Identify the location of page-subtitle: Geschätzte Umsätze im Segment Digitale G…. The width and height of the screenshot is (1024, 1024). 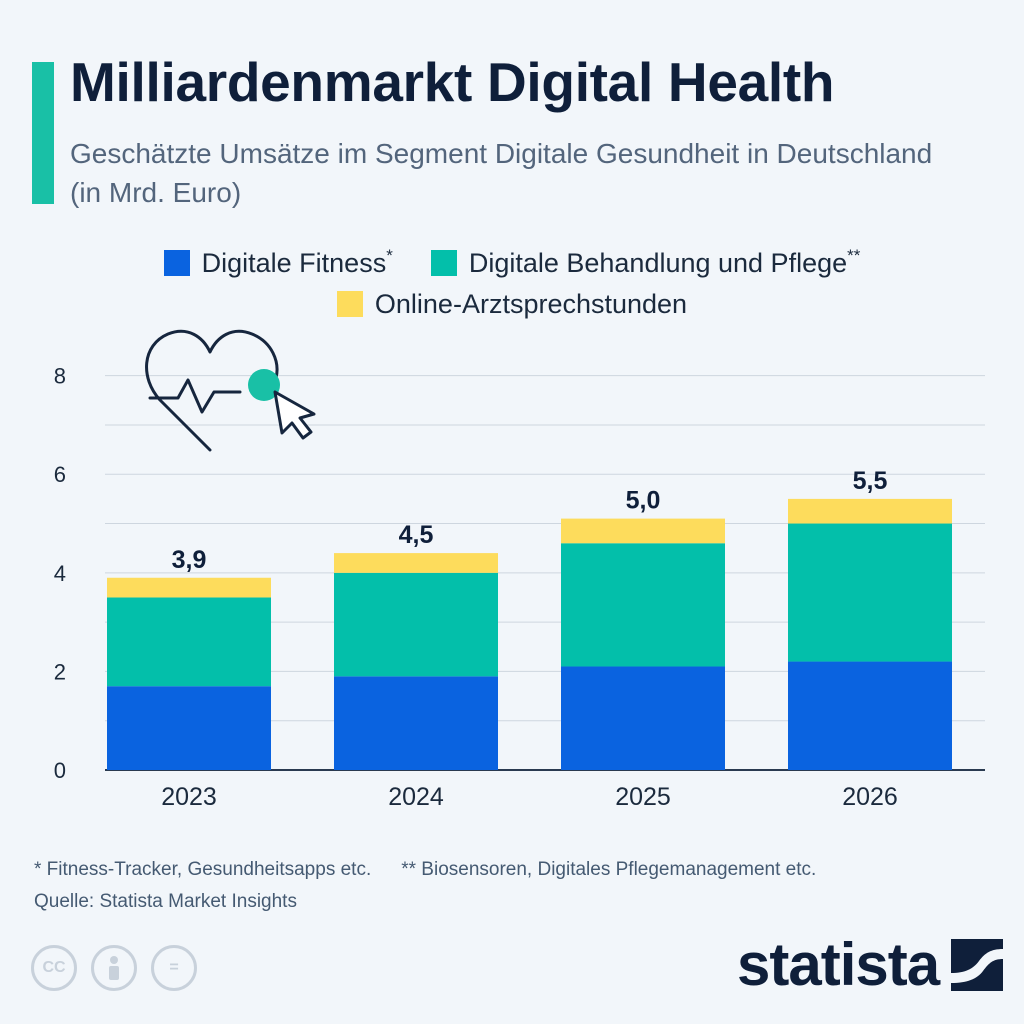
(501, 173).